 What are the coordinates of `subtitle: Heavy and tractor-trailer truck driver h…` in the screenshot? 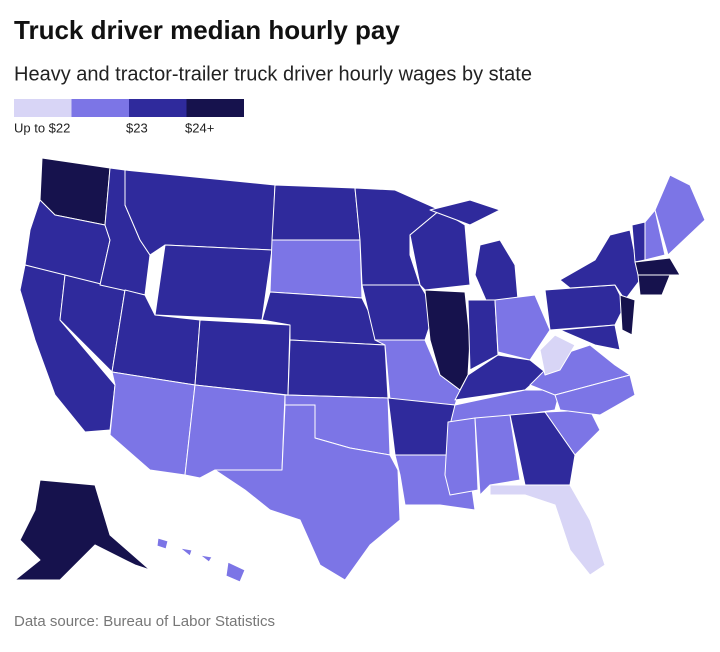 It's located at (273, 74).